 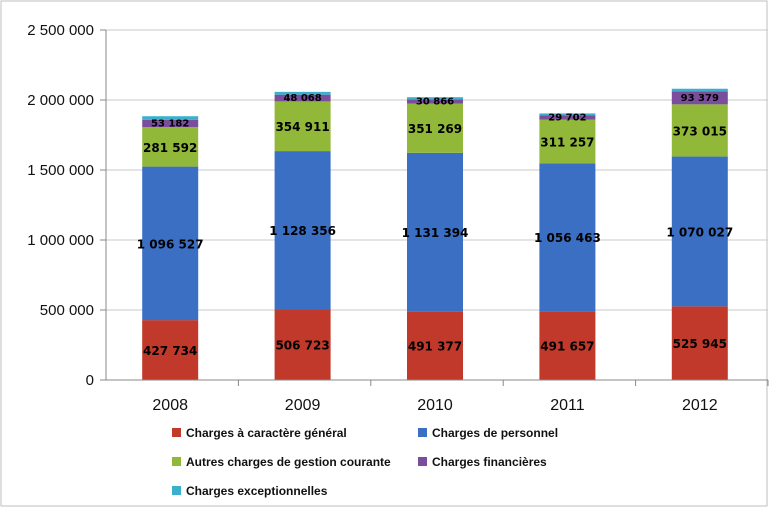 I want to click on x-tick-label: 2011, so click(x=567, y=405).